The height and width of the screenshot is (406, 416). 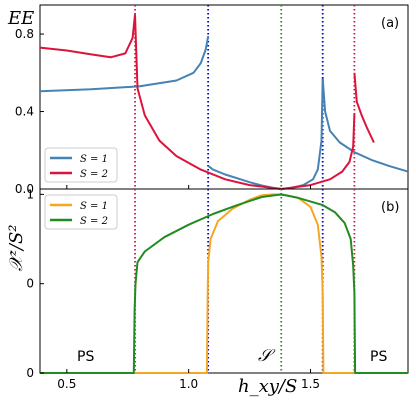 What do you see at coordinates (24, 189) in the screenshot?
I see `top-ytick-label-0: 0.0` at bounding box center [24, 189].